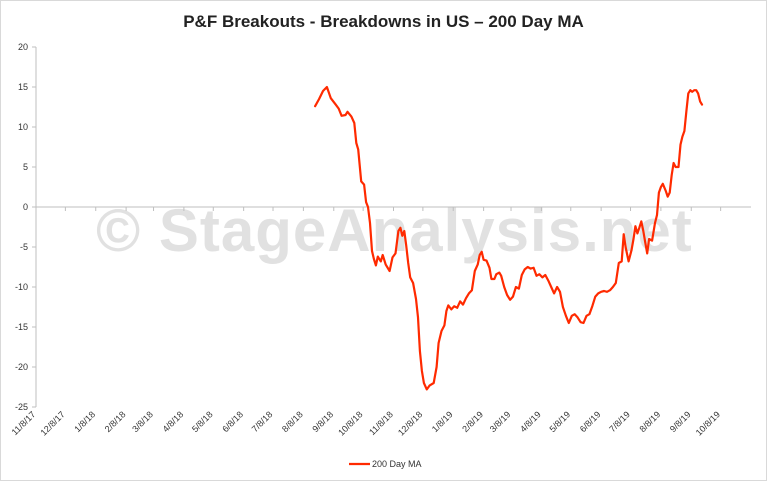 The image size is (767, 481). Describe the element at coordinates (24, 423) in the screenshot. I see `x-tick-label: 11/8/17` at that location.